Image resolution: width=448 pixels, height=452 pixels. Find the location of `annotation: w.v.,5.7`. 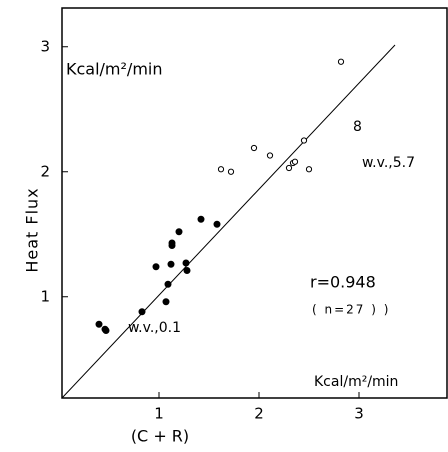

annotation: w.v.,5.7 is located at coordinates (388, 163).